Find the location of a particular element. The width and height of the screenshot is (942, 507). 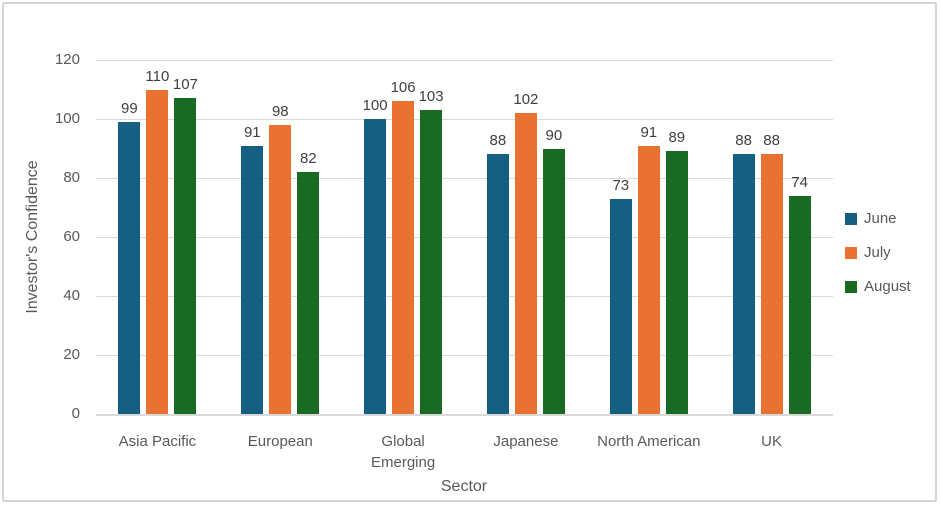

bar-july-north-american is located at coordinates (648, 279).